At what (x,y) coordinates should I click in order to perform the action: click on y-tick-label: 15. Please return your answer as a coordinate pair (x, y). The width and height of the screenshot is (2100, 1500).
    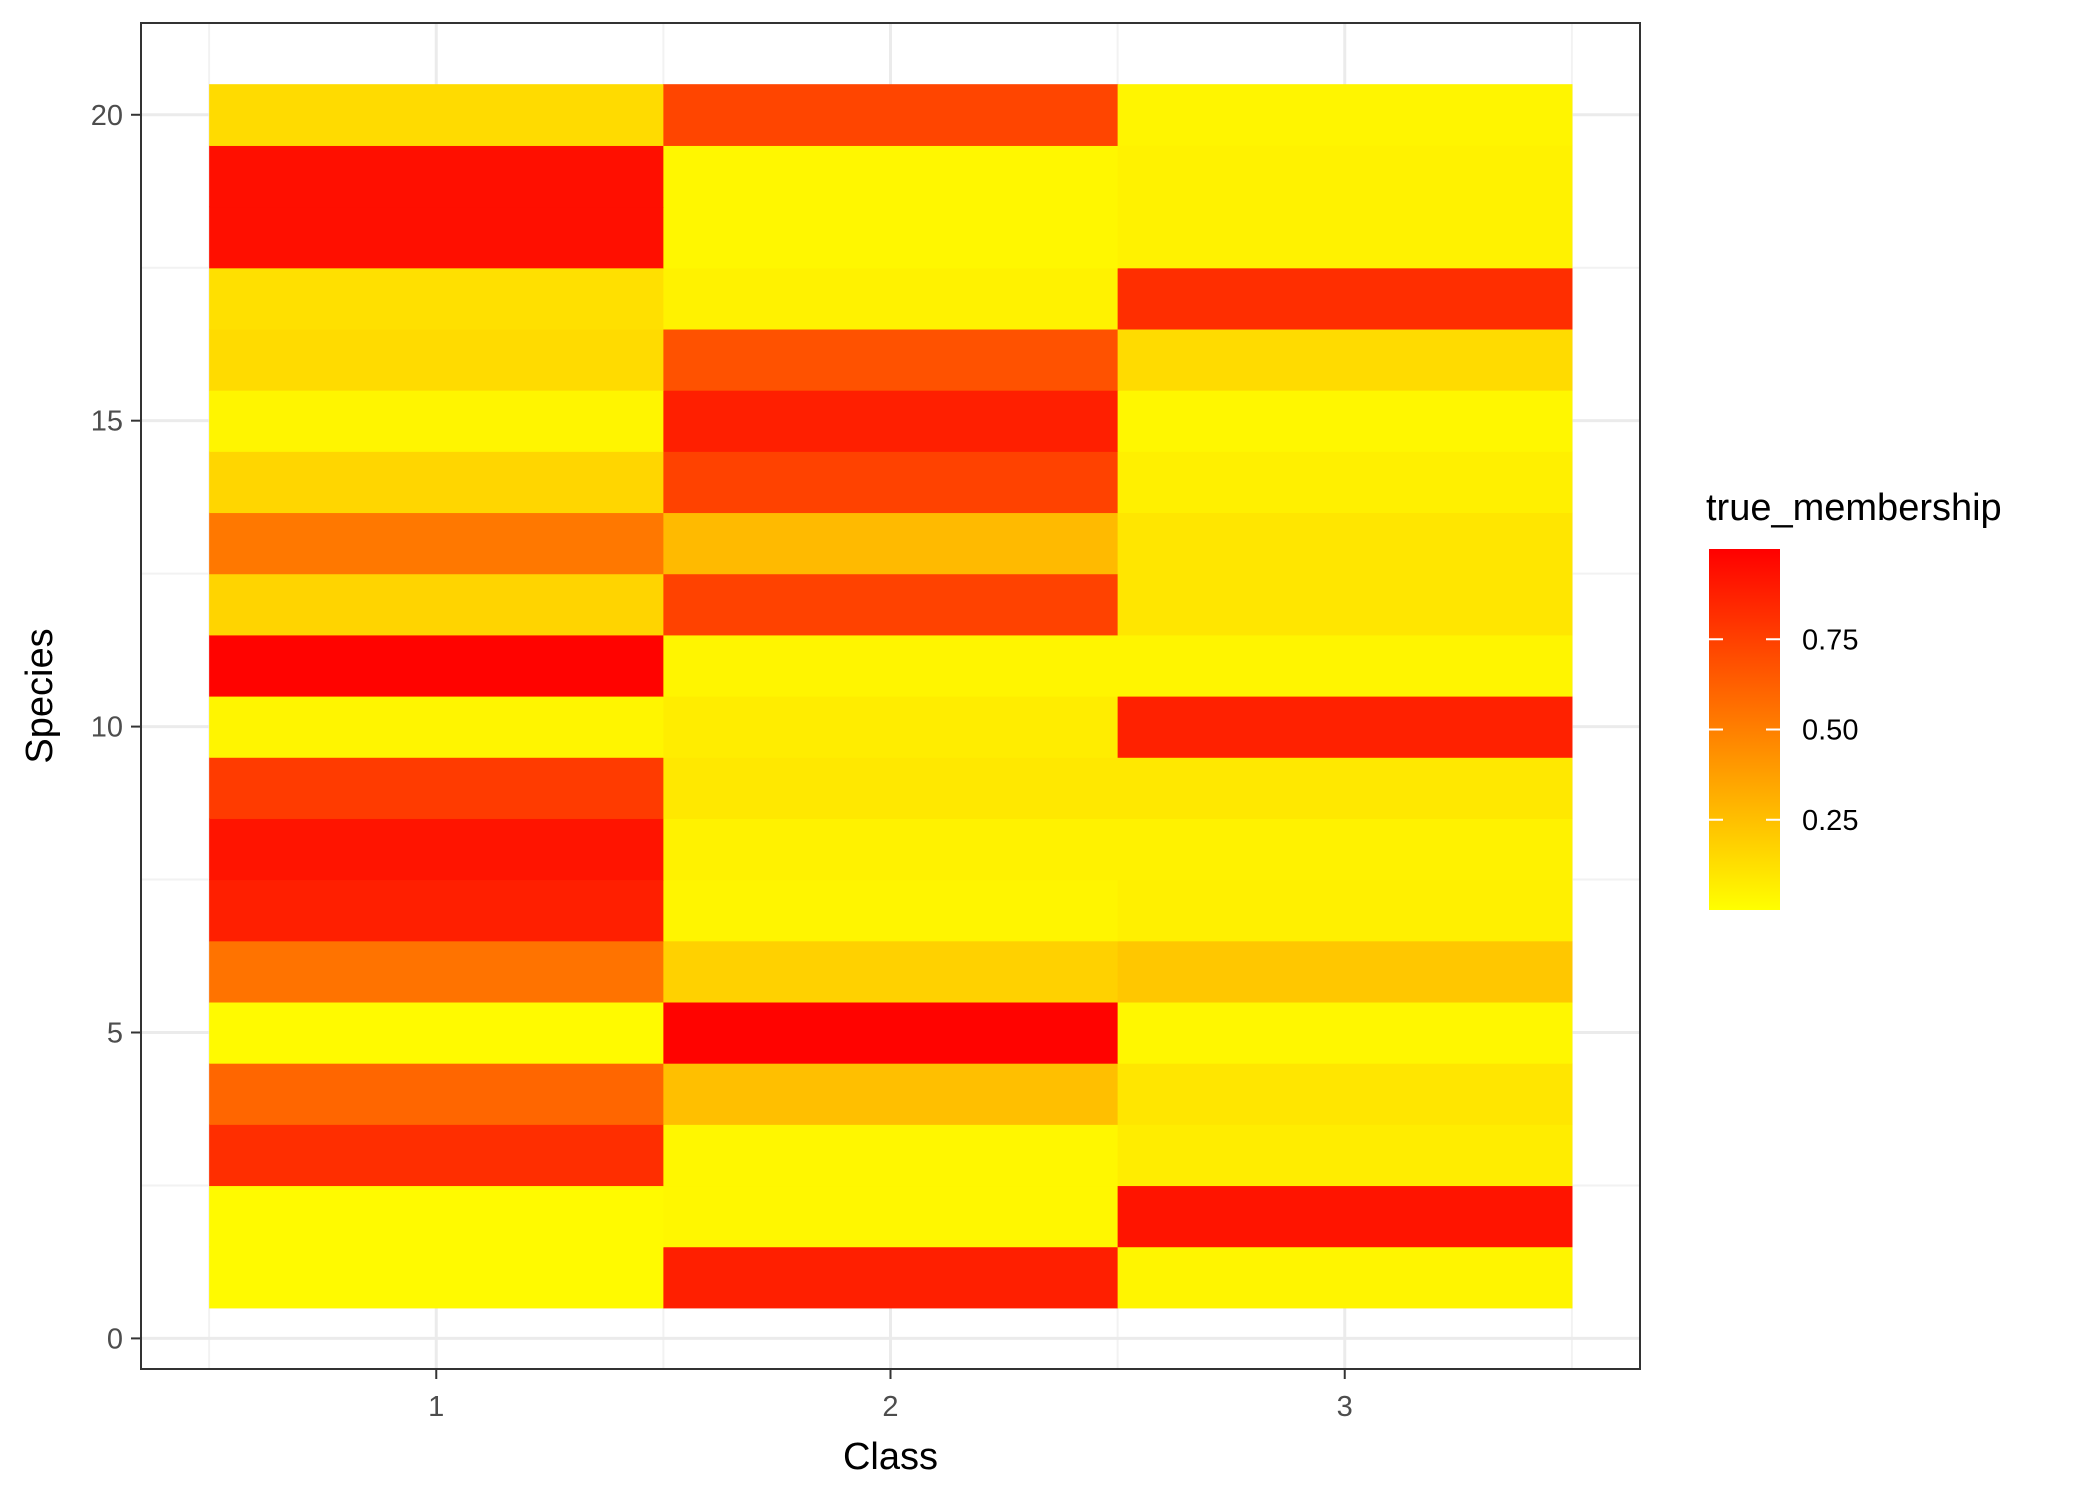
    Looking at the image, I should click on (107, 422).